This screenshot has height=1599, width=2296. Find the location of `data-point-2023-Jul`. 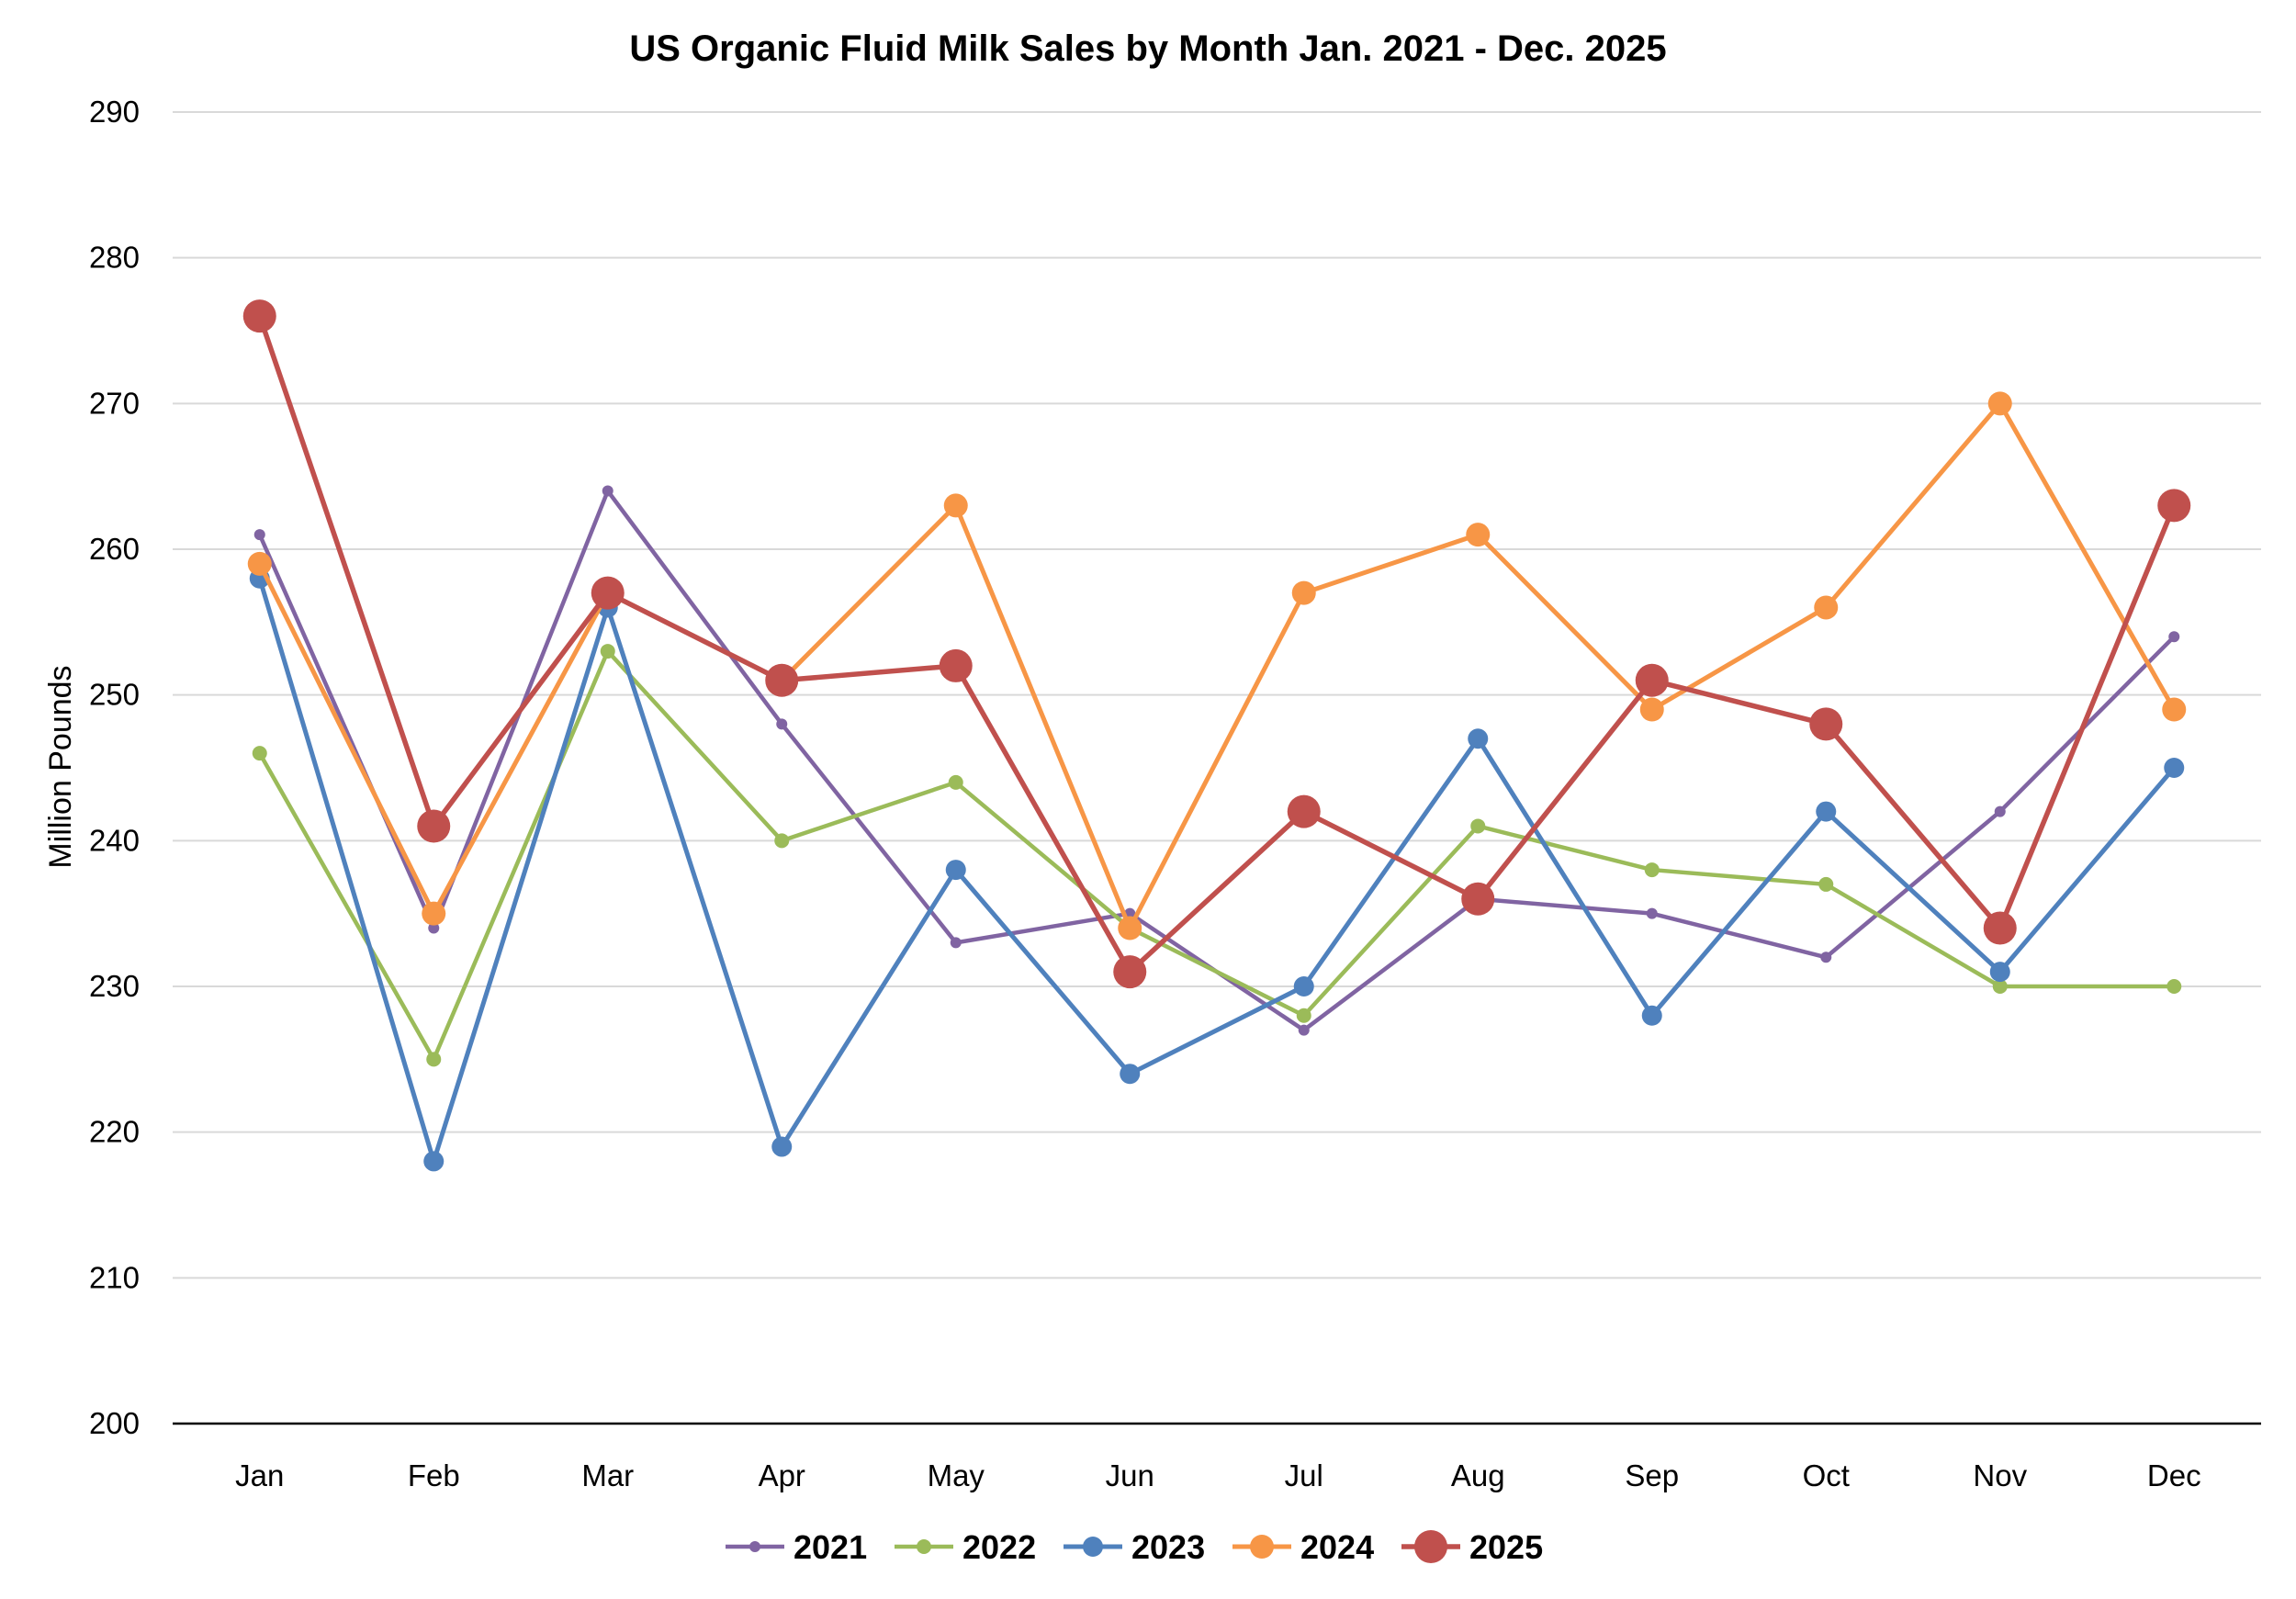

data-point-2023-Jul is located at coordinates (1304, 987).